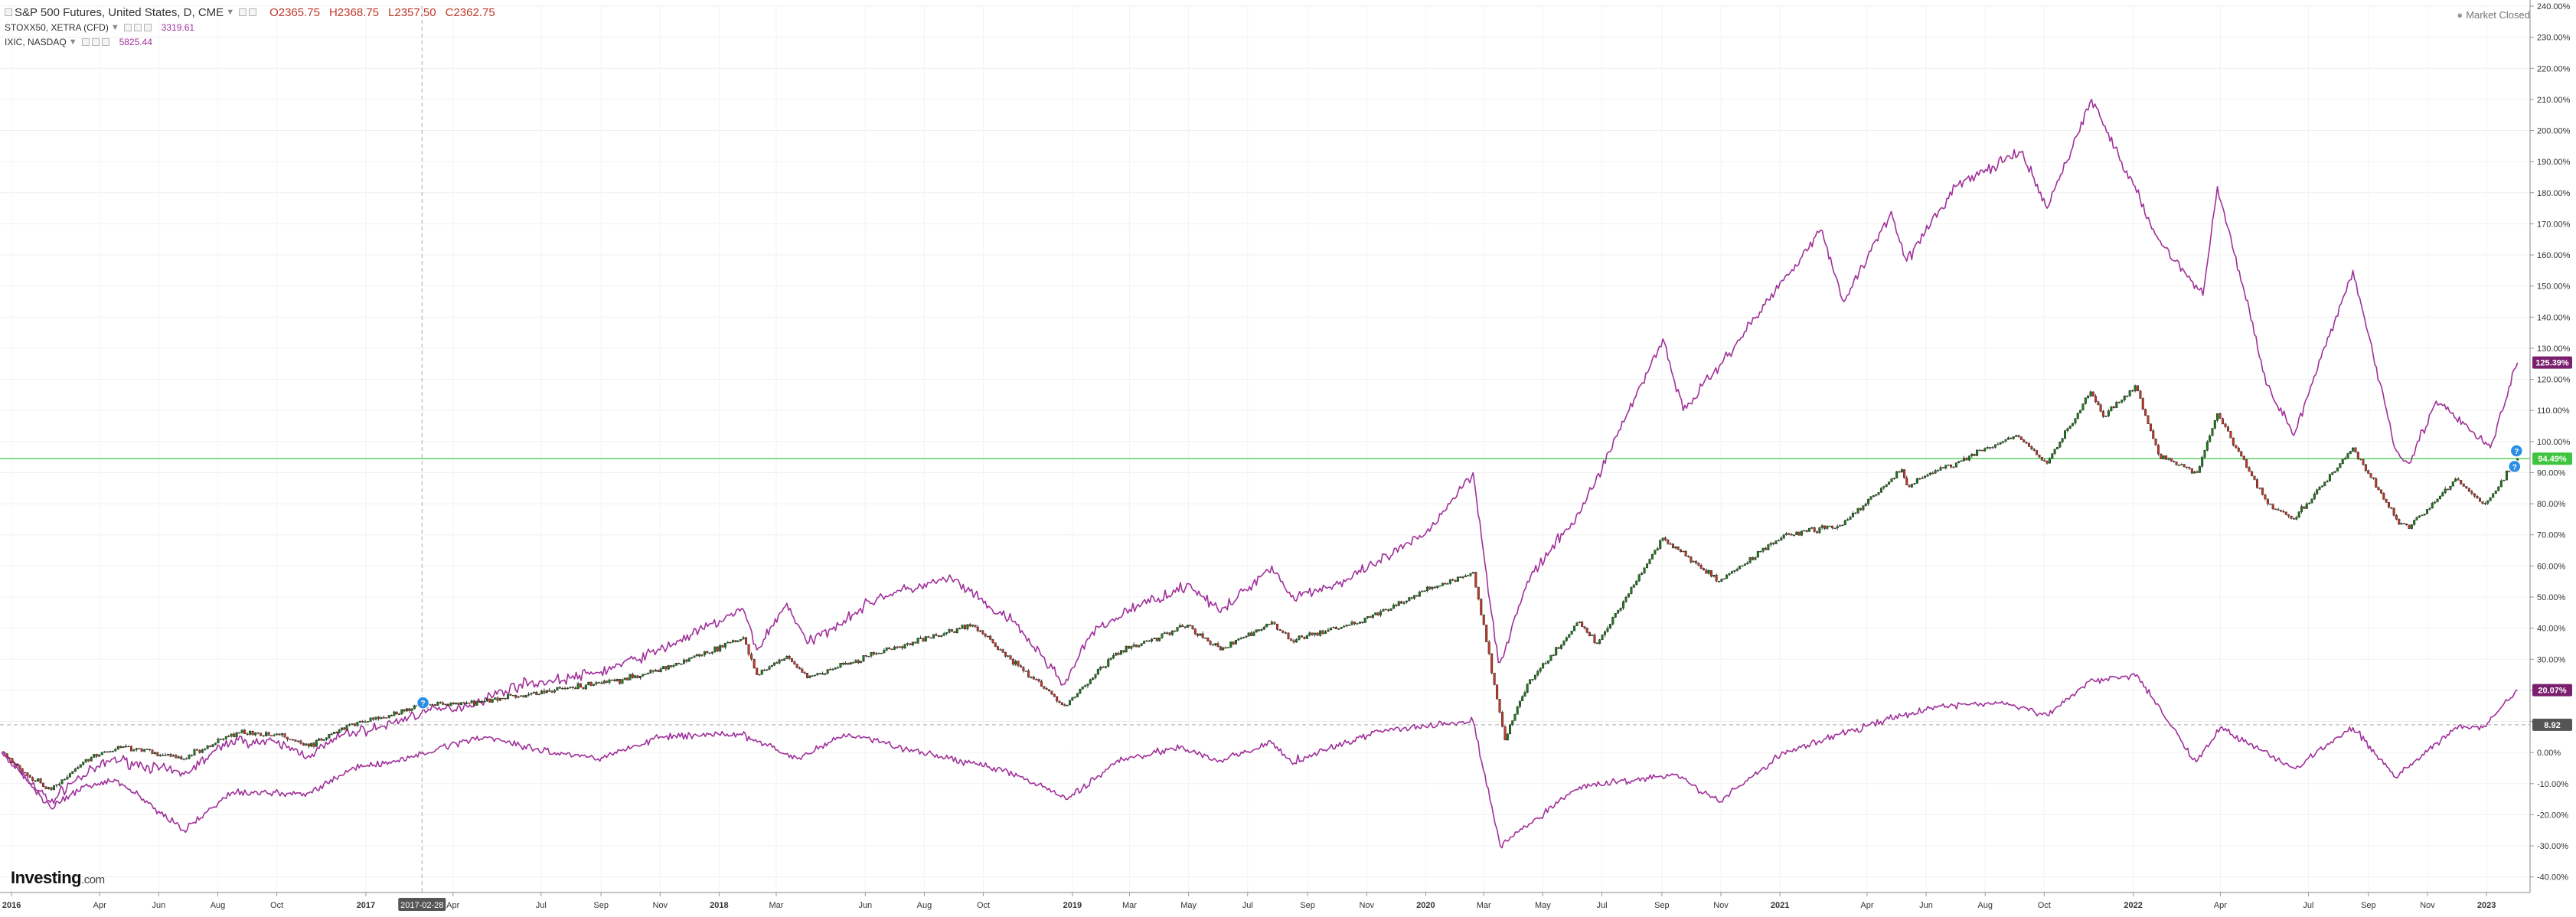  I want to click on investing-logo: Investing.com, so click(58, 878).